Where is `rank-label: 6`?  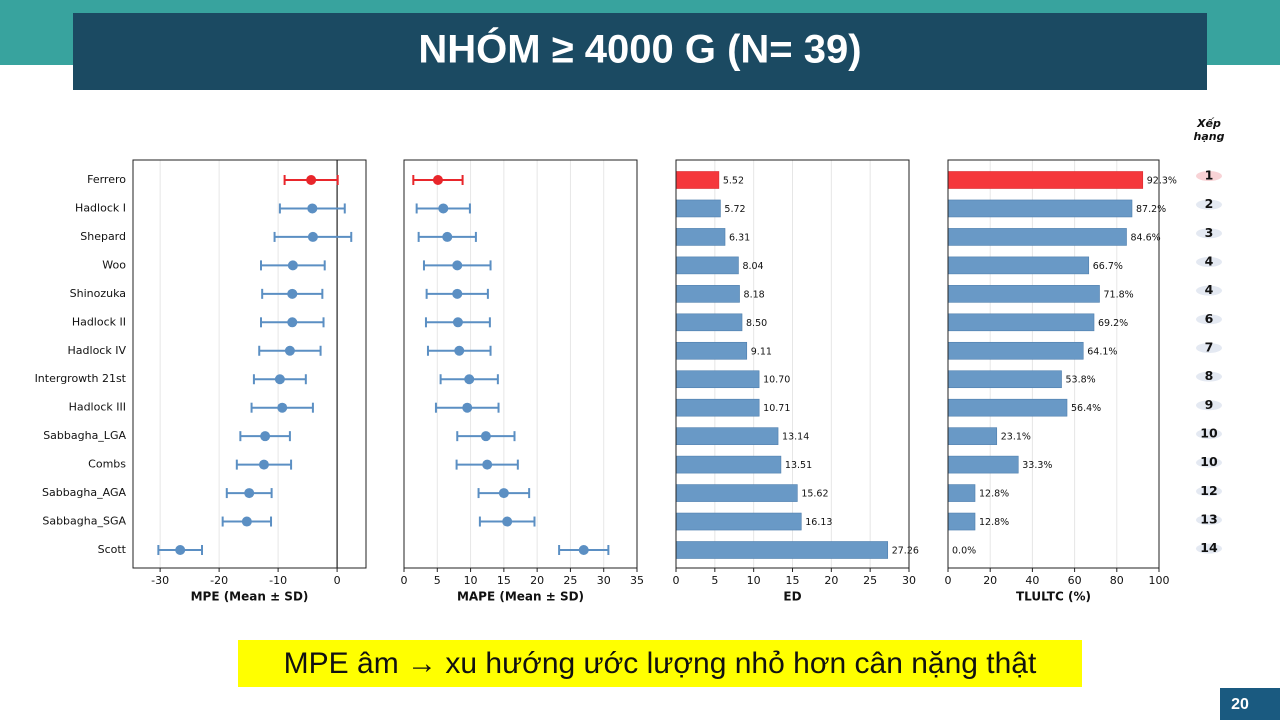
rank-label: 6 is located at coordinates (1209, 318).